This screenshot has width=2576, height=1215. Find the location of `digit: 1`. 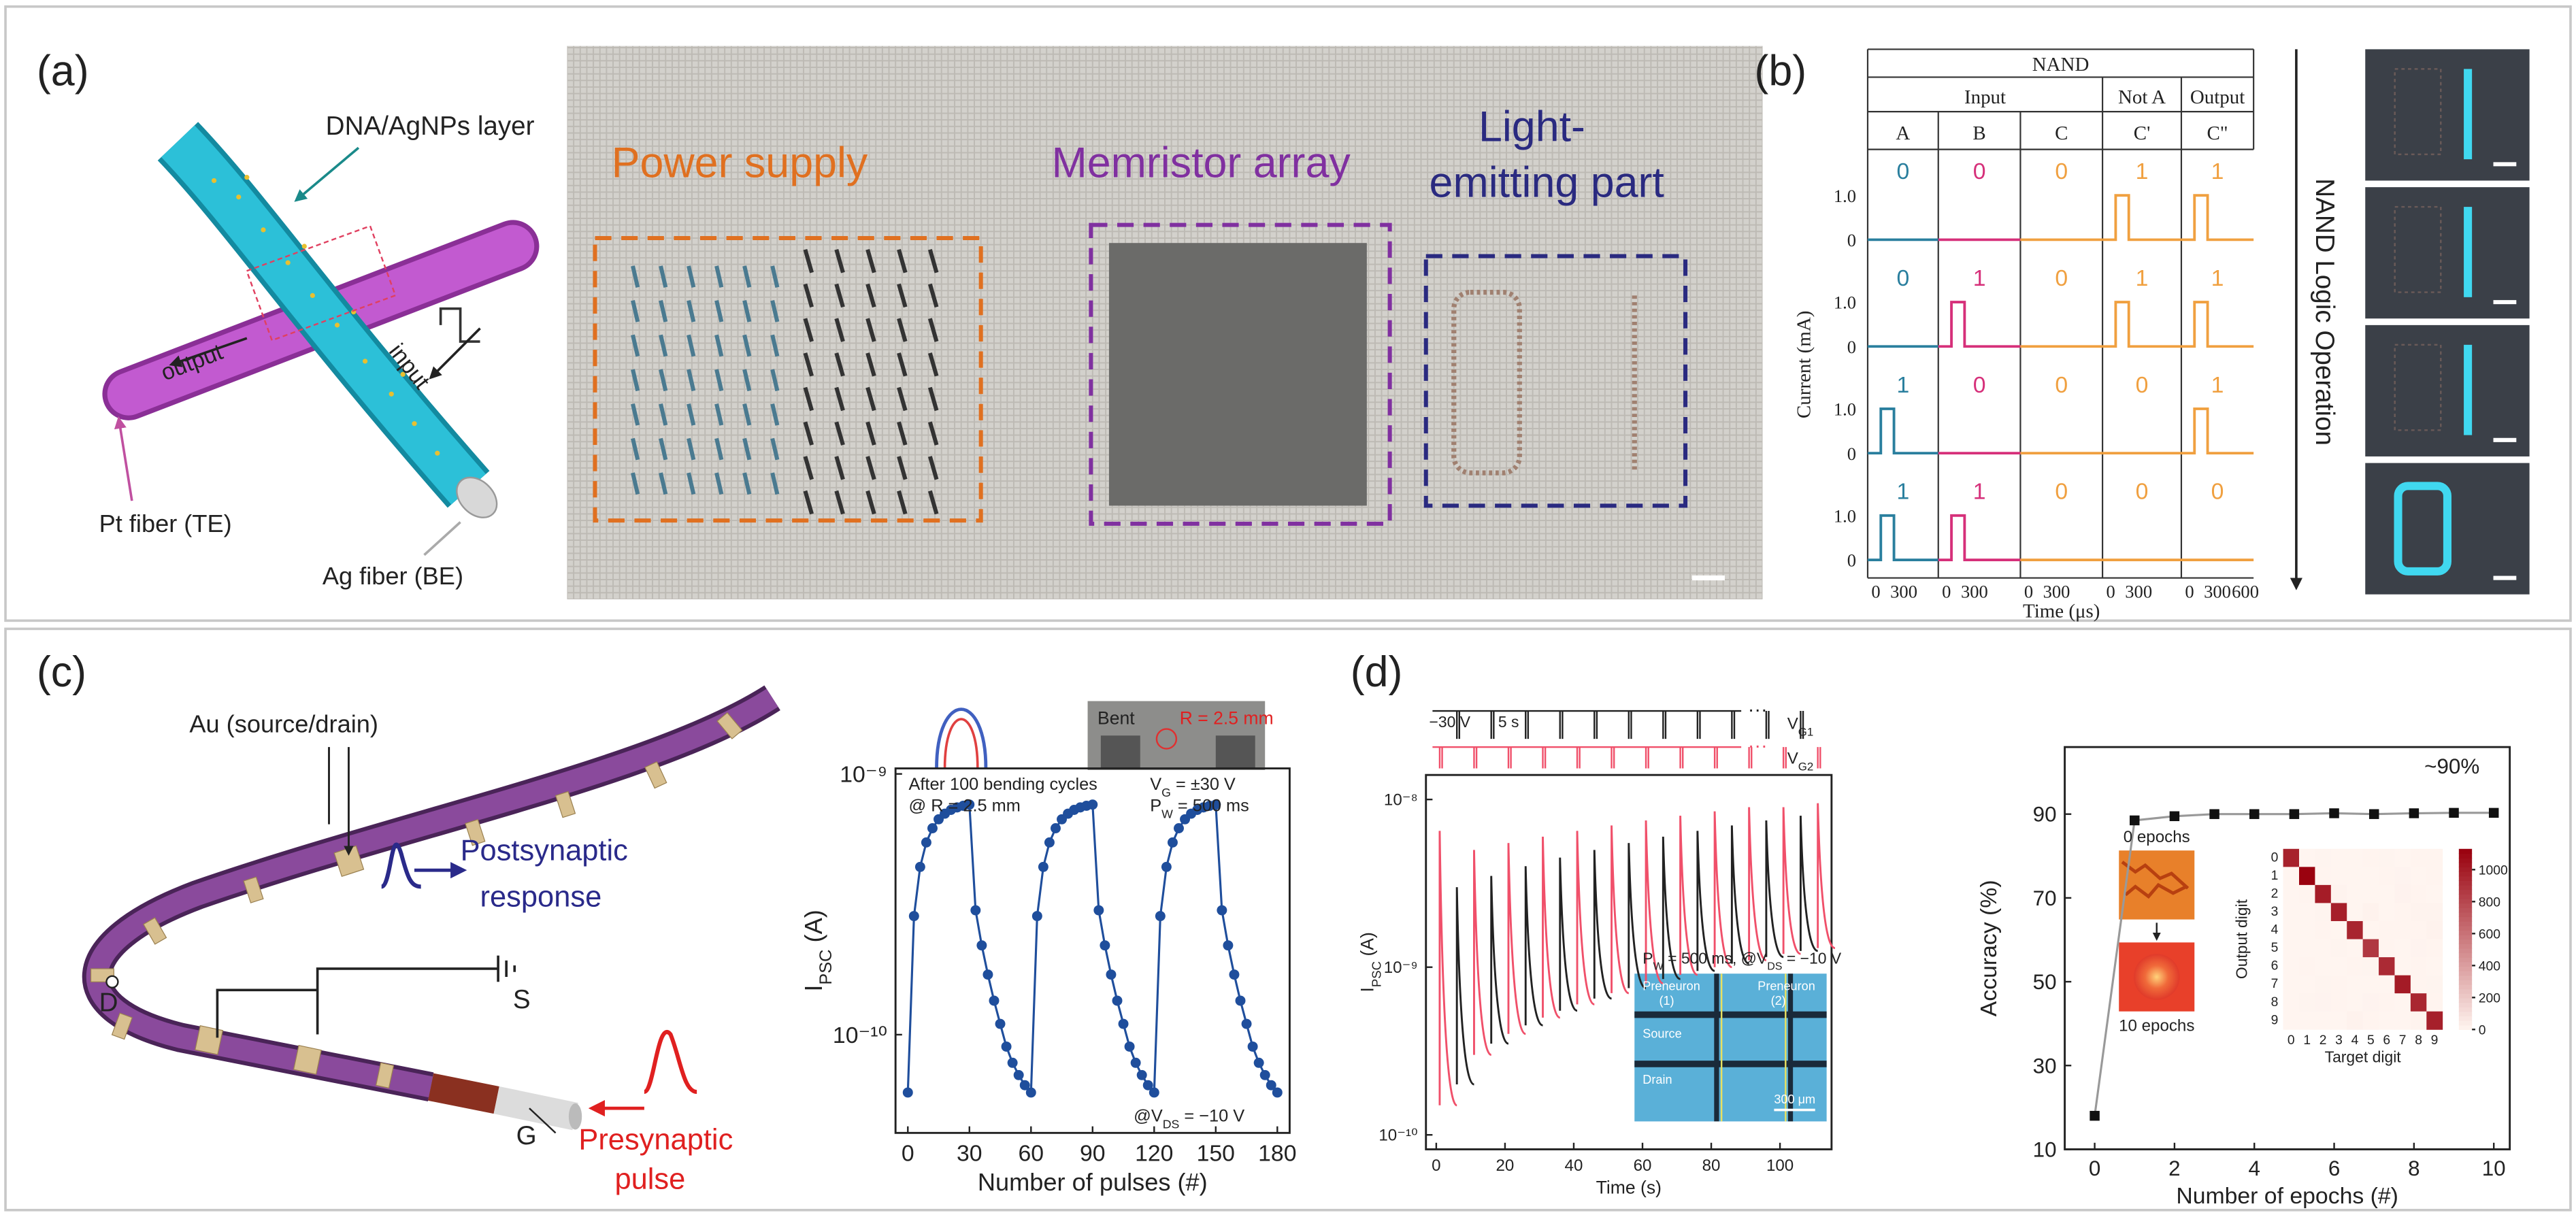

digit: 1 is located at coordinates (1903, 492).